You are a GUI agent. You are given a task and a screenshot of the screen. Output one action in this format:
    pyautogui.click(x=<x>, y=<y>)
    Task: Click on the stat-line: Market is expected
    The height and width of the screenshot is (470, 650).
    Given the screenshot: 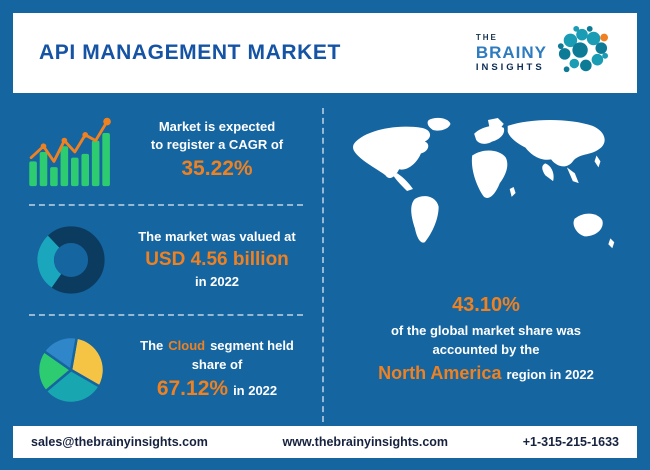 What is the action you would take?
    pyautogui.click(x=217, y=126)
    